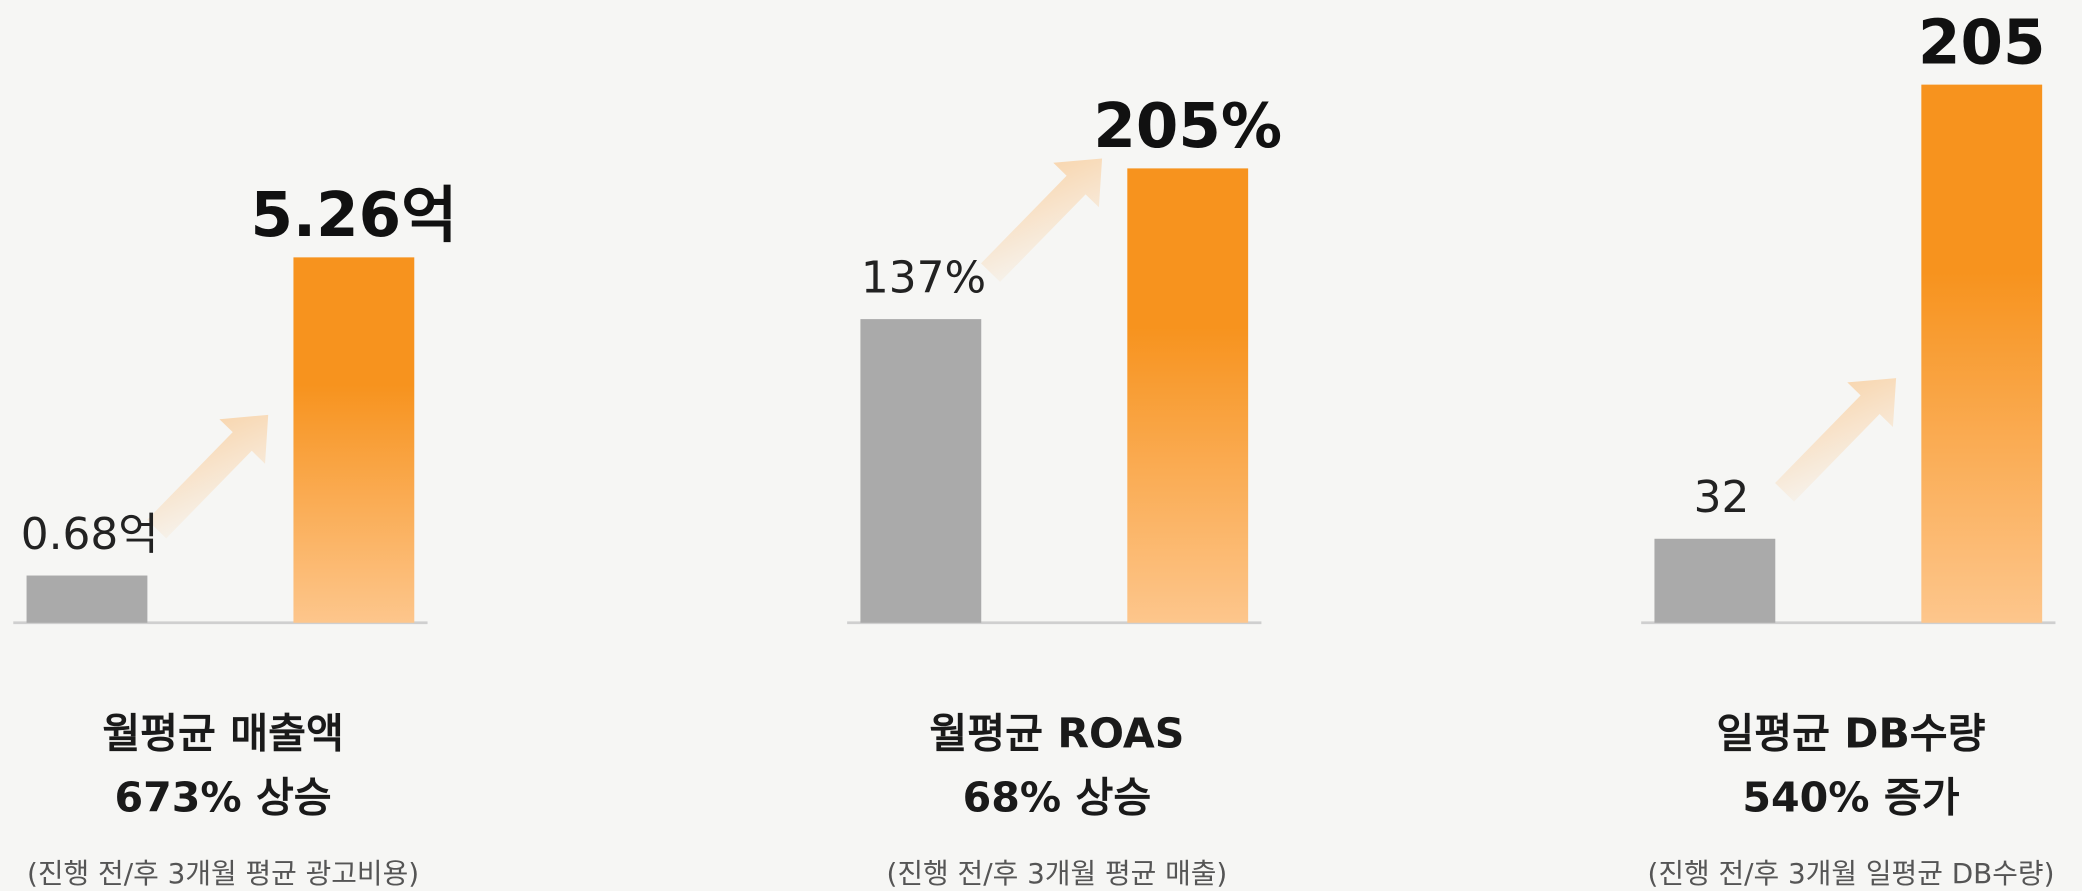 This screenshot has height=891, width=2082. What do you see at coordinates (223, 873) in the screenshot?
I see `chart-subtitle: (진행 전/후 3개월 평균 광고비용)` at bounding box center [223, 873].